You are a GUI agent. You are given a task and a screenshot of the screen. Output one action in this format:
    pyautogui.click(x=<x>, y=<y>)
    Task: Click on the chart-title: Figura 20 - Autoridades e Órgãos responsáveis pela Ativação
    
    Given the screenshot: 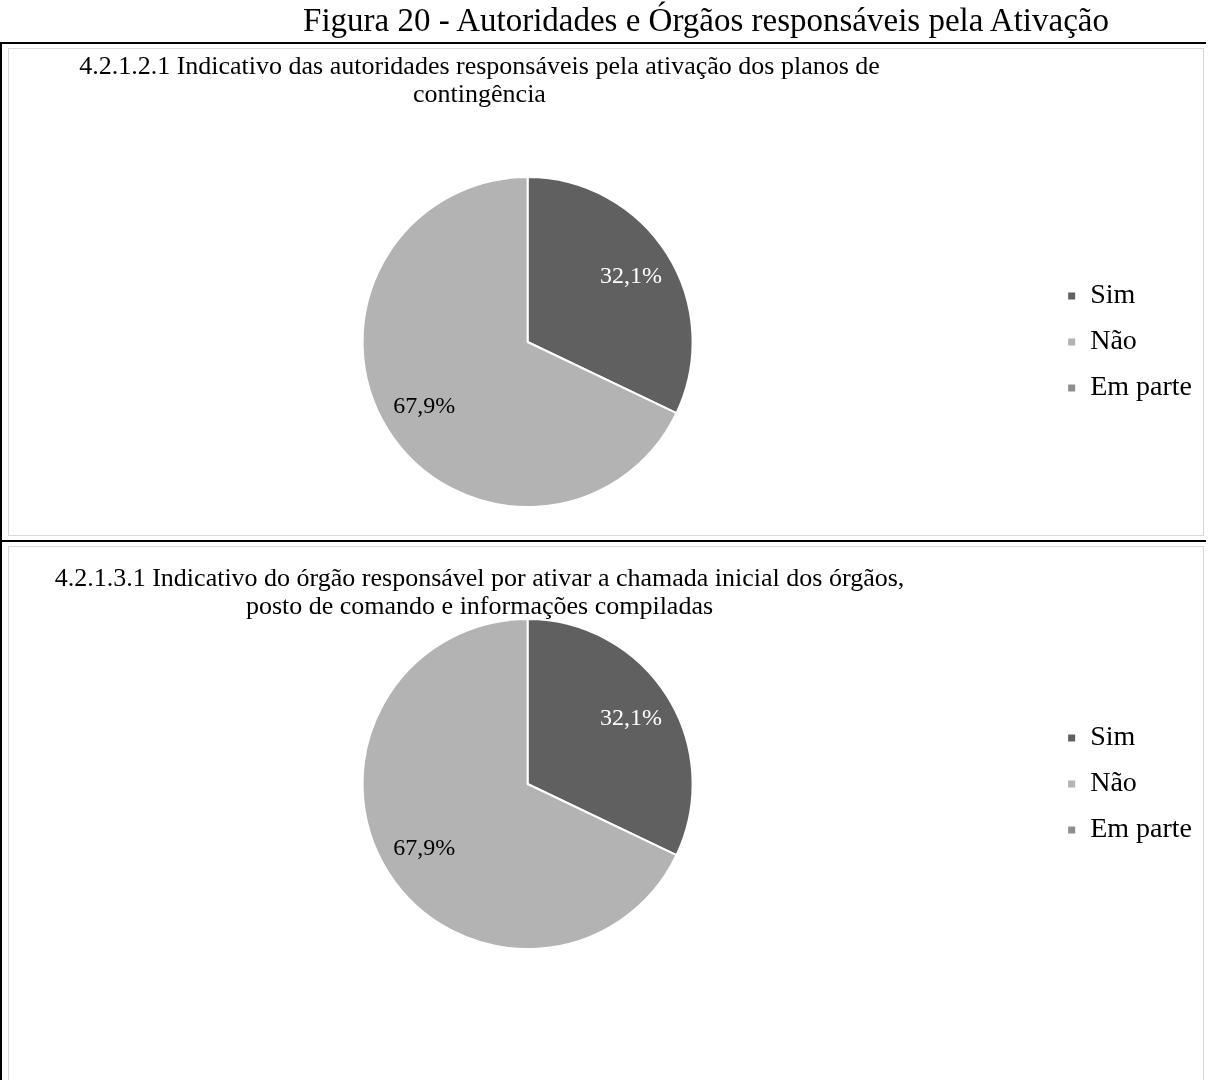 What is the action you would take?
    pyautogui.click(x=706, y=20)
    